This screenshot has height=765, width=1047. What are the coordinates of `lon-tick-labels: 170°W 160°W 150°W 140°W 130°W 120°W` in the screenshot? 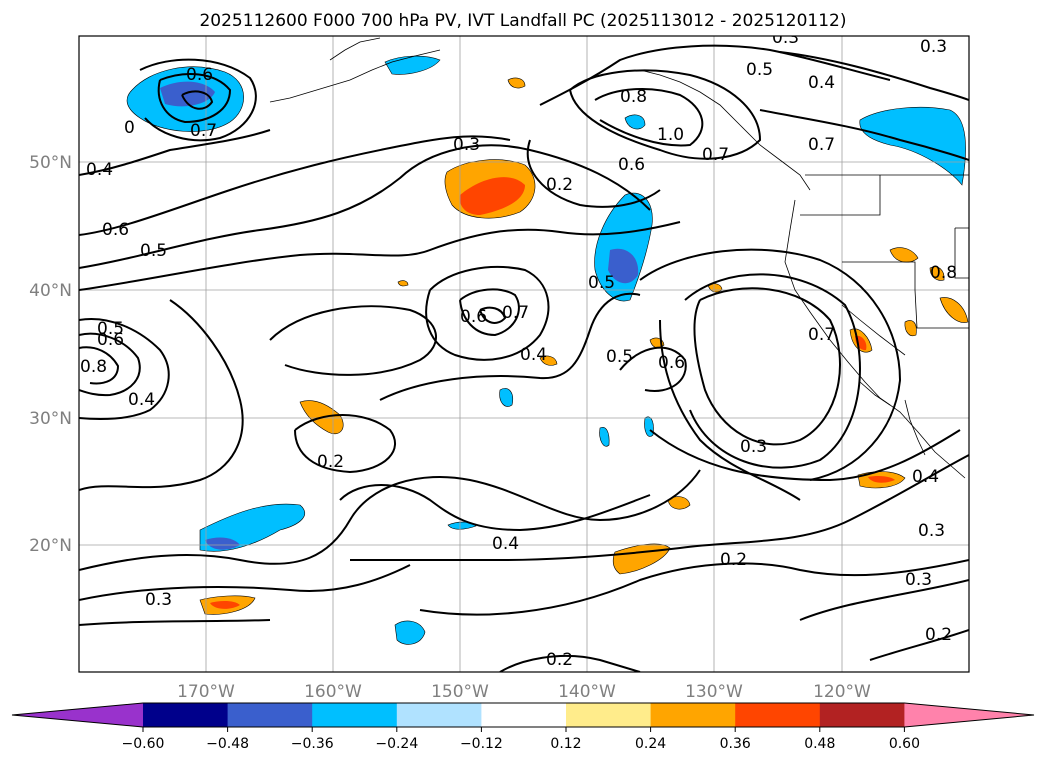 It's located at (524, 692).